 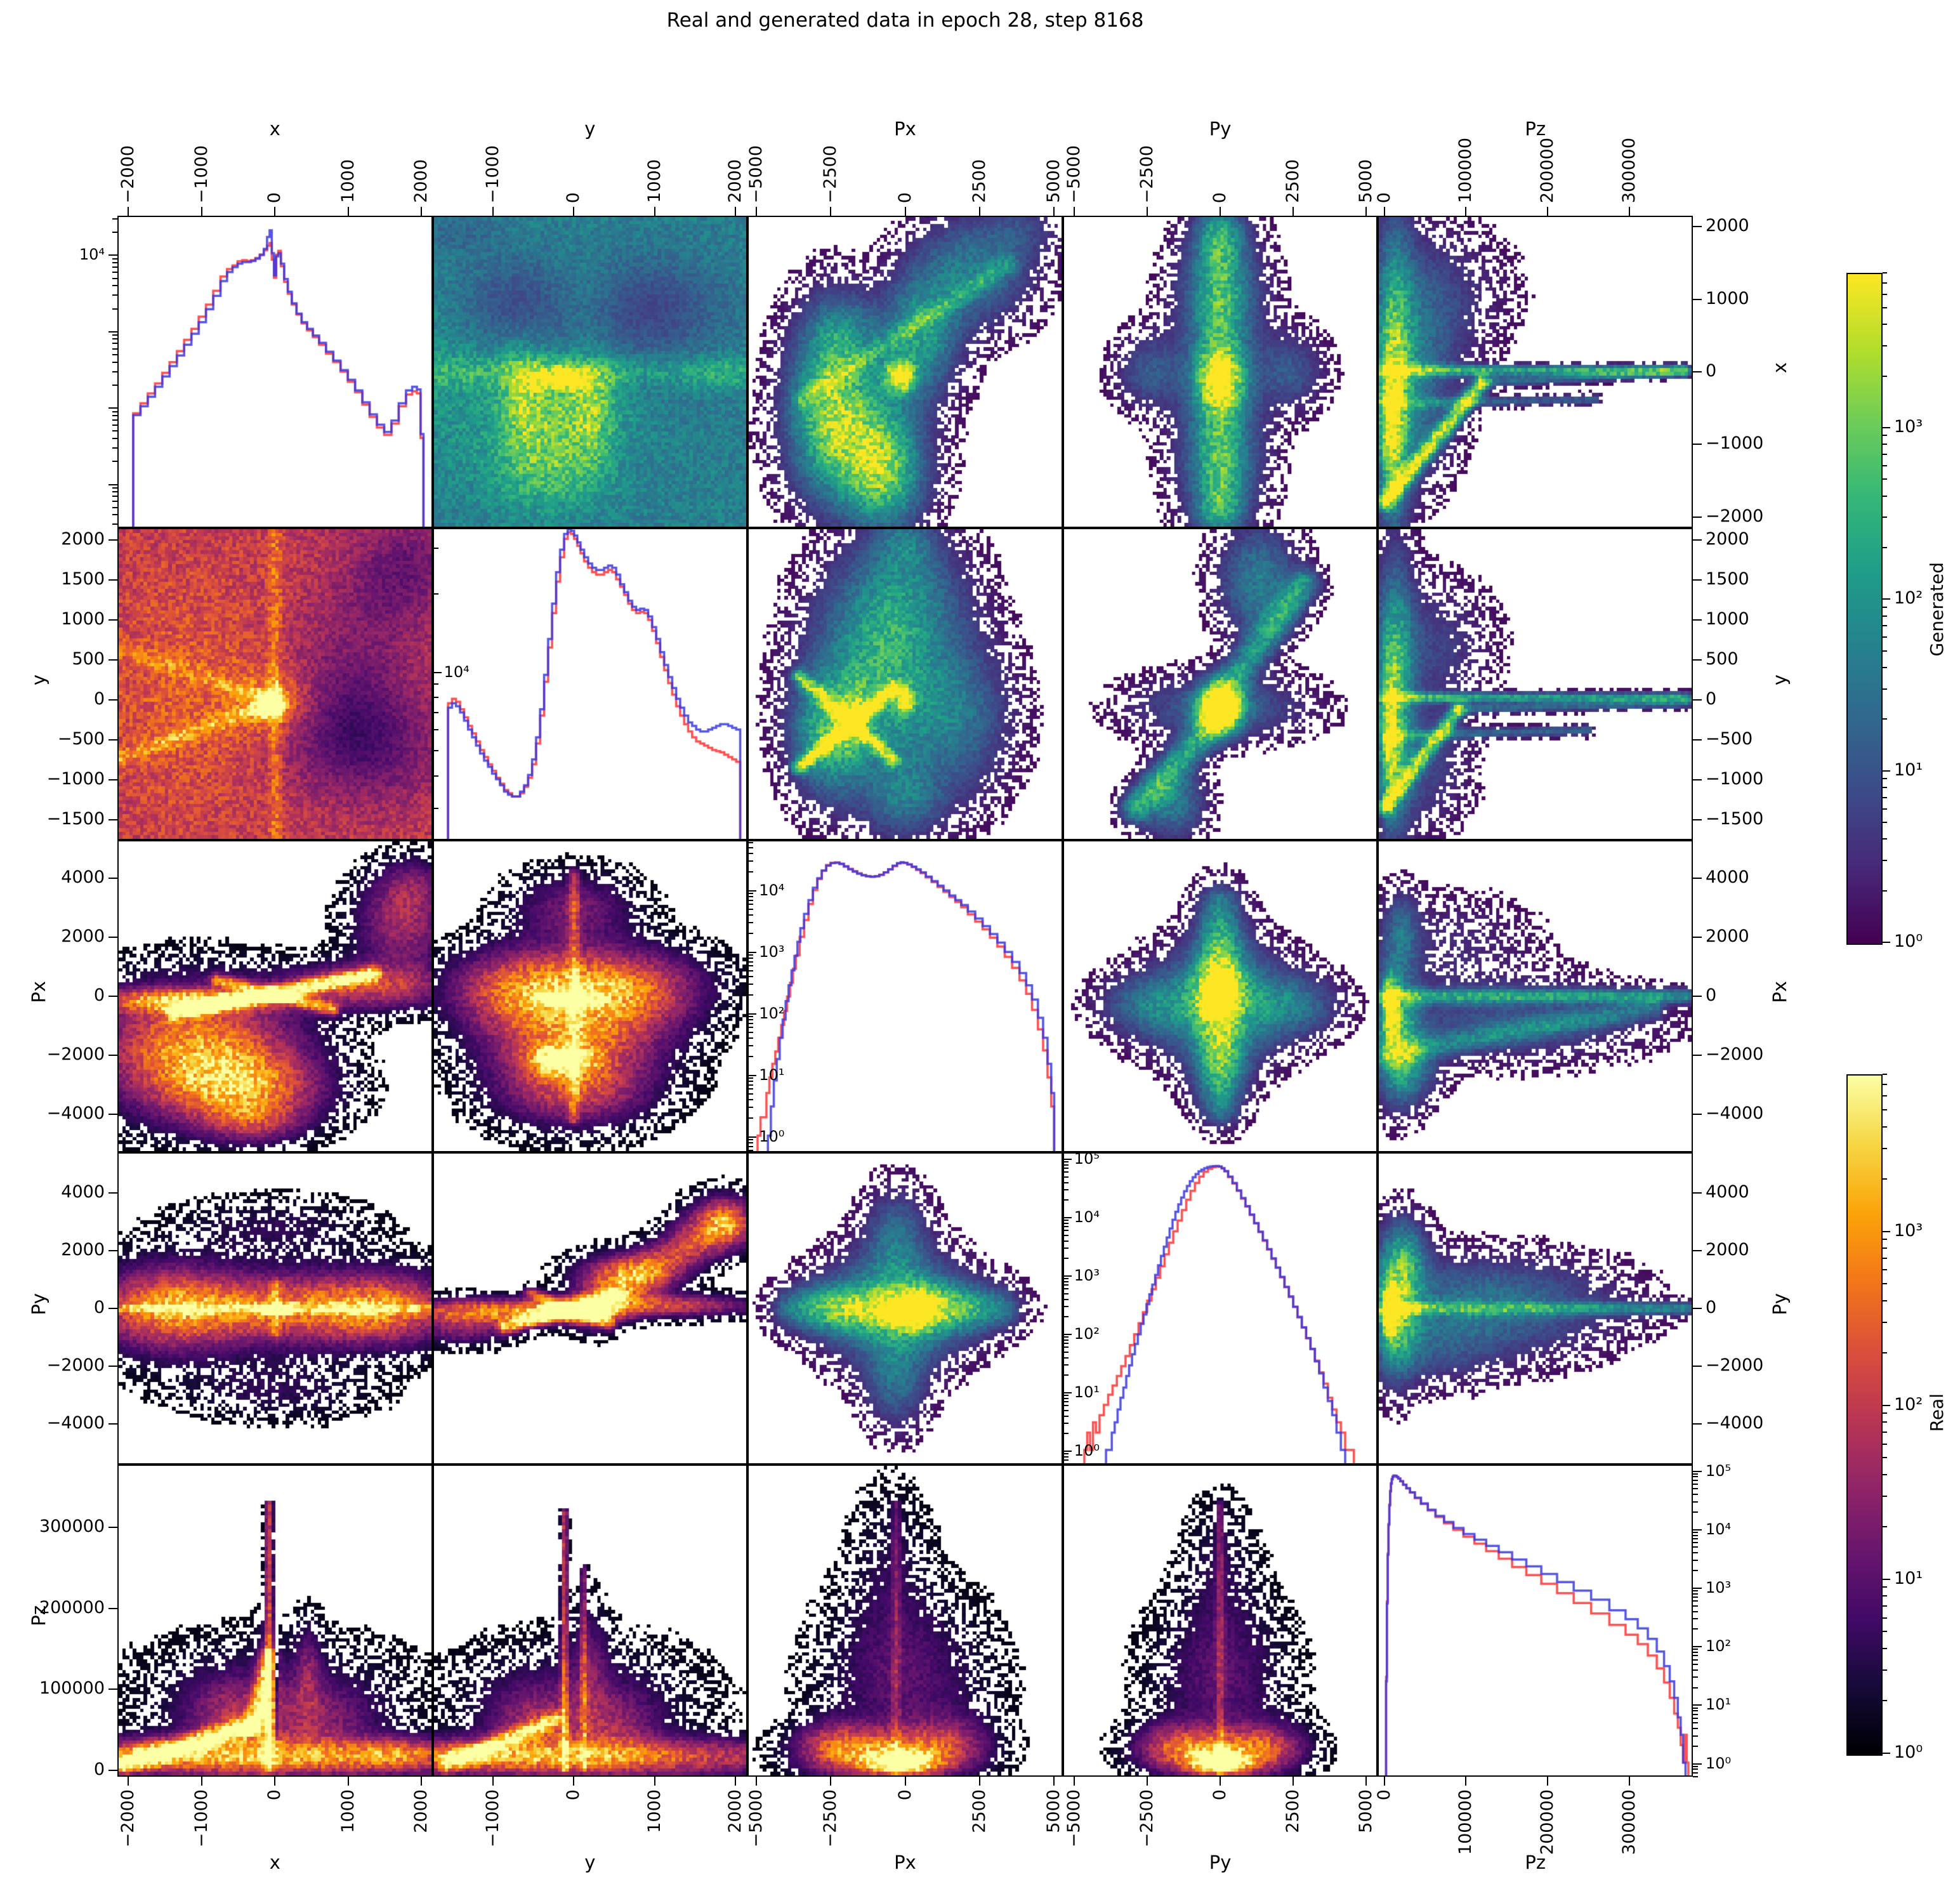 What do you see at coordinates (348, 211) in the screenshot?
I see `top-tick-x` at bounding box center [348, 211].